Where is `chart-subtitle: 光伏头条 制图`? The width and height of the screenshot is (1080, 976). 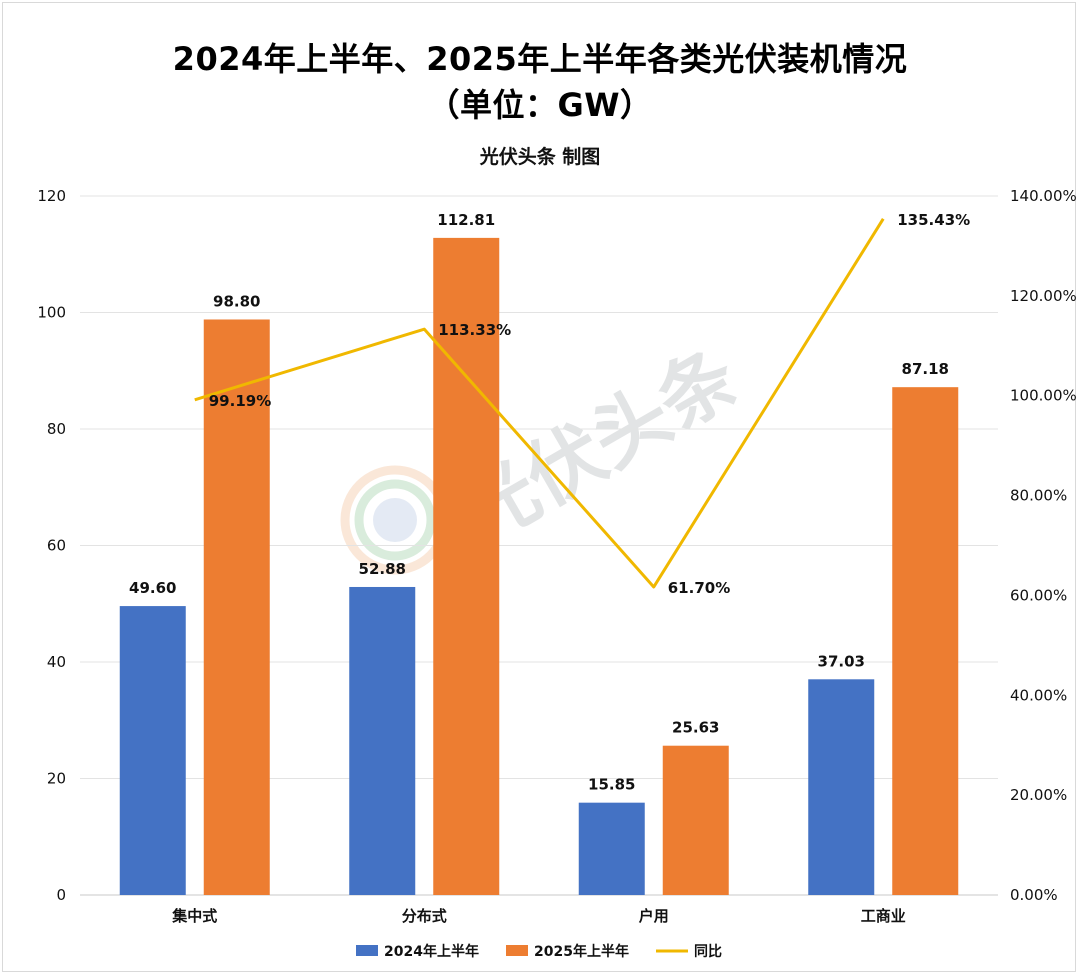
chart-subtitle: 光伏头条 制图 is located at coordinates (540, 157).